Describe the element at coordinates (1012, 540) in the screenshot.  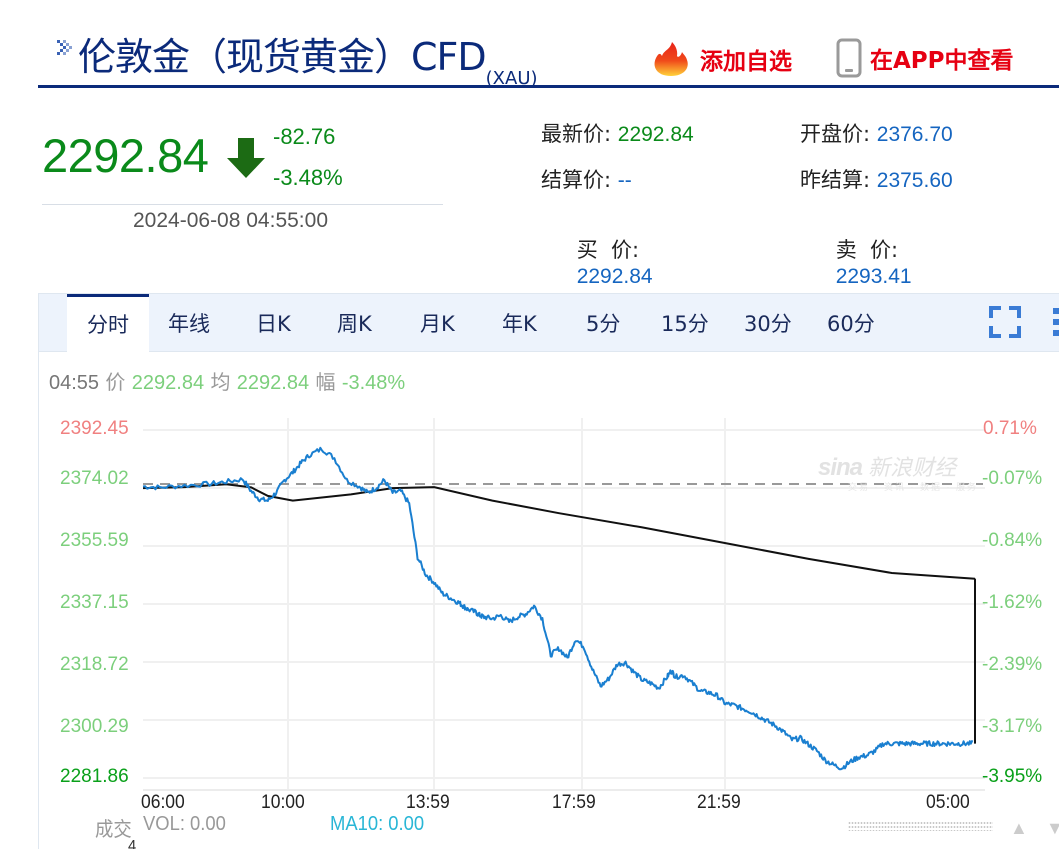
I see `y-tick-right: -0.84%` at that location.